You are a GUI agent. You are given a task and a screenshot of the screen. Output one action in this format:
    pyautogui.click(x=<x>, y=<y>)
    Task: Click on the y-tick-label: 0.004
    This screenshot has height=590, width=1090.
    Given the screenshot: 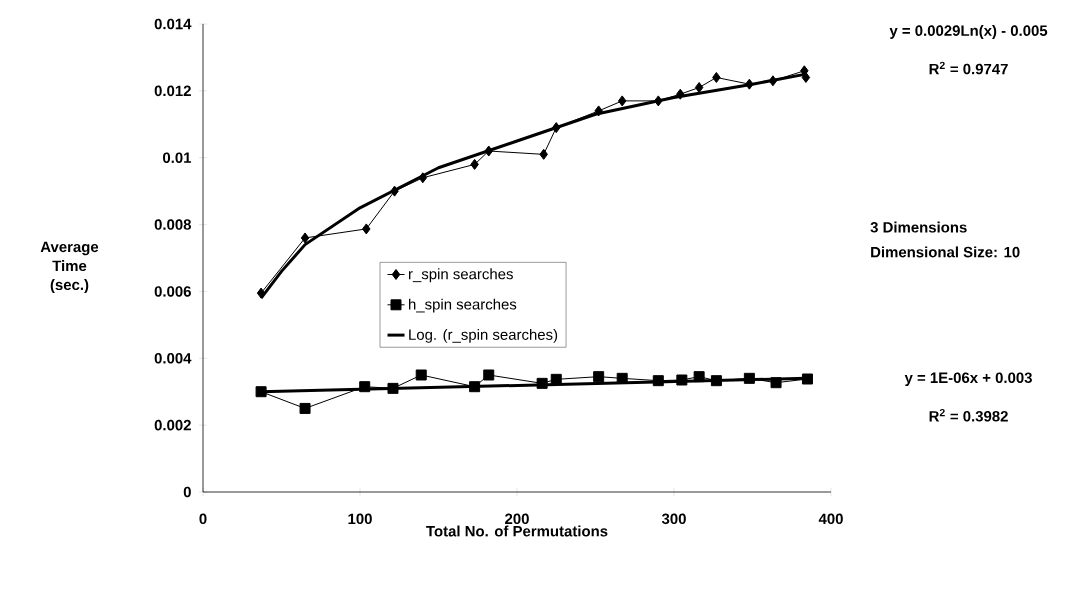 What is the action you would take?
    pyautogui.click(x=173, y=358)
    